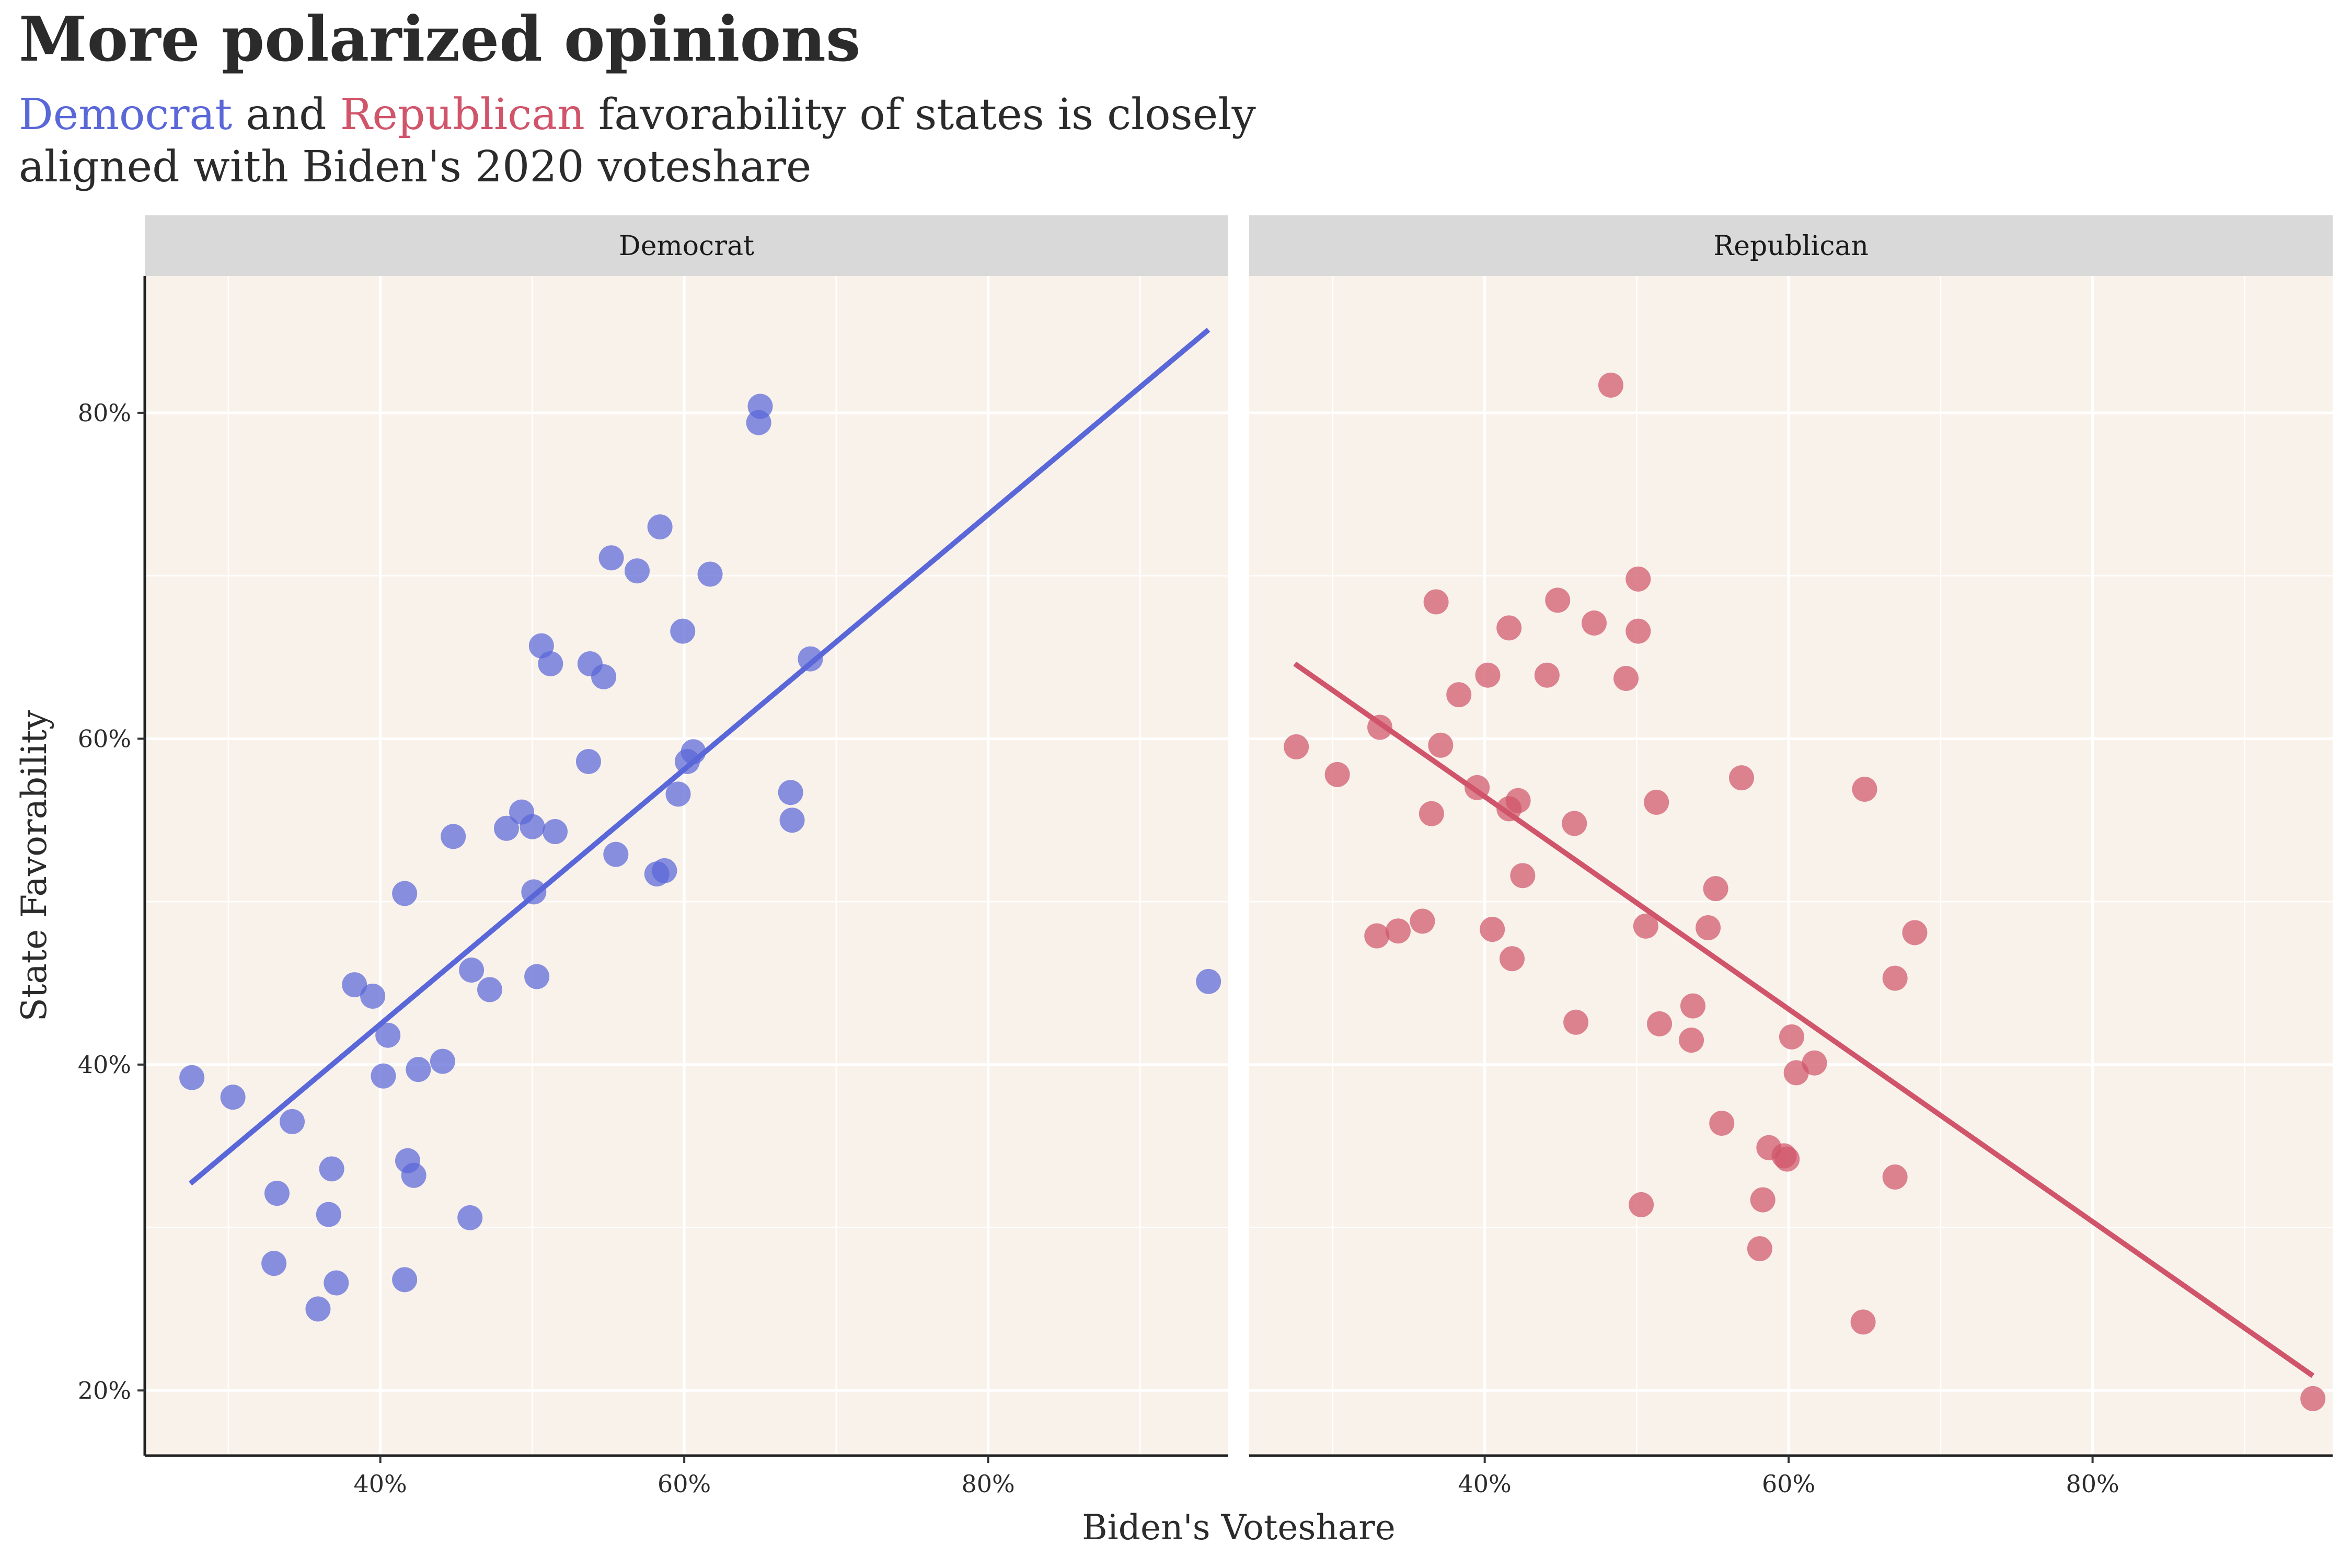  I want to click on x-tick-label: 40%, so click(1485, 1484).